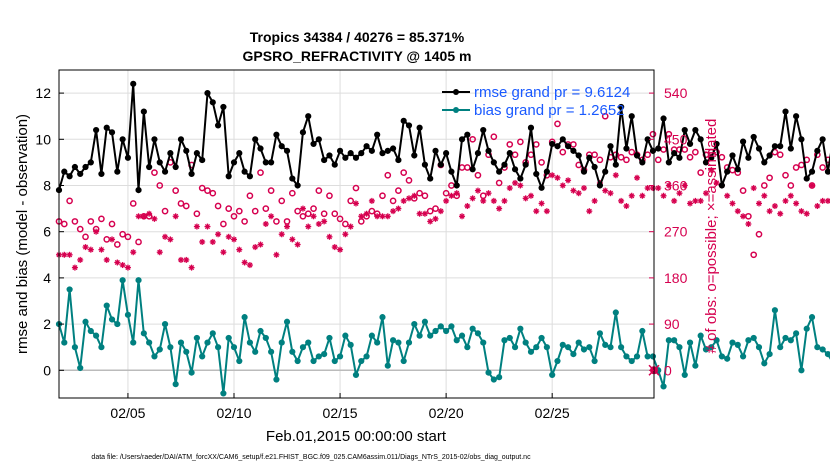 The height and width of the screenshot is (470, 830). I want to click on y-right-tick-label: 360, so click(676, 185).